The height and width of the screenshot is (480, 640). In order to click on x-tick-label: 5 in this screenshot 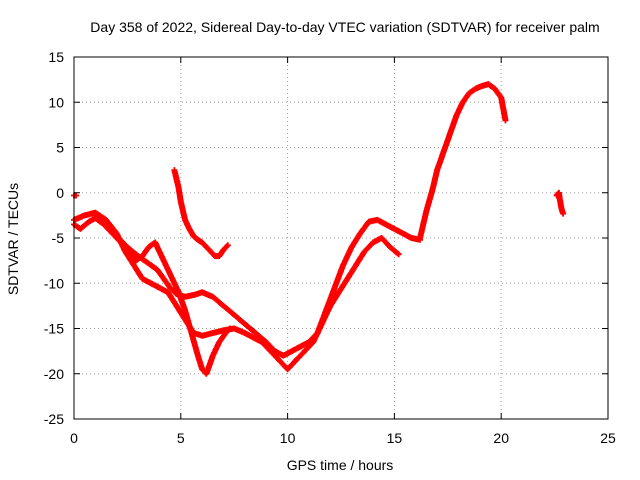, I will do `click(181, 438)`.